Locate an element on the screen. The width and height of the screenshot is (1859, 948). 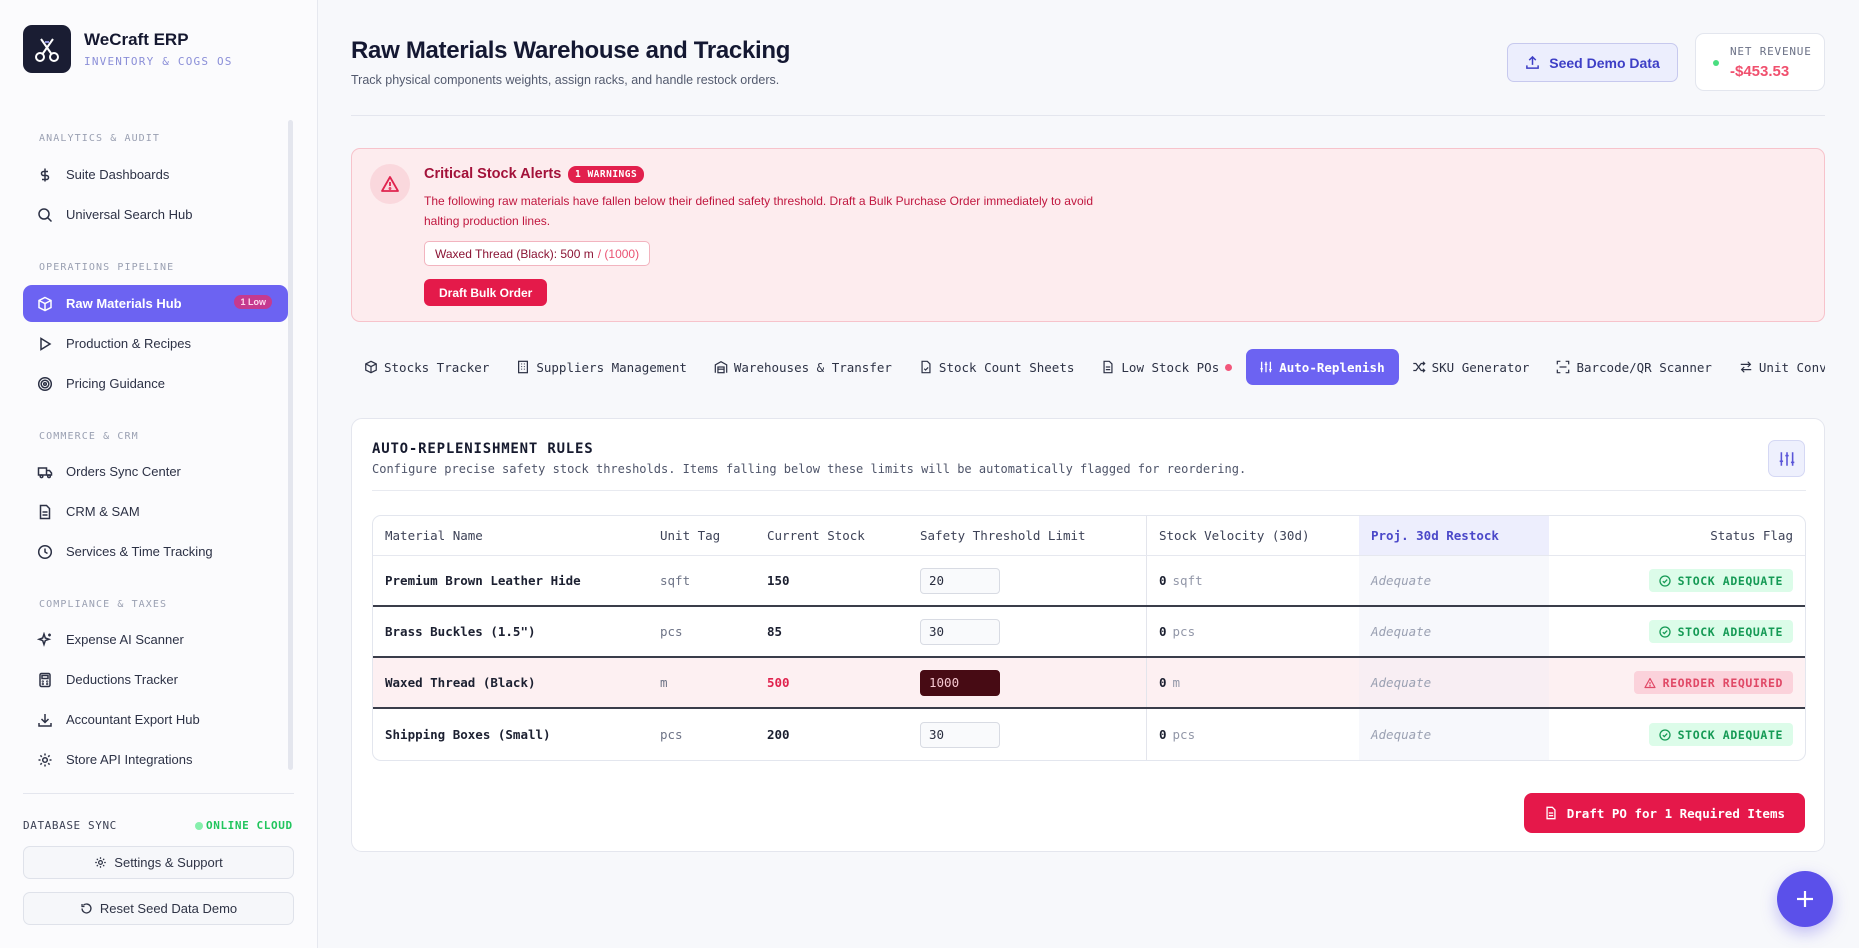
sidebar-item-production: Production & Recipes is located at coordinates (155, 343).